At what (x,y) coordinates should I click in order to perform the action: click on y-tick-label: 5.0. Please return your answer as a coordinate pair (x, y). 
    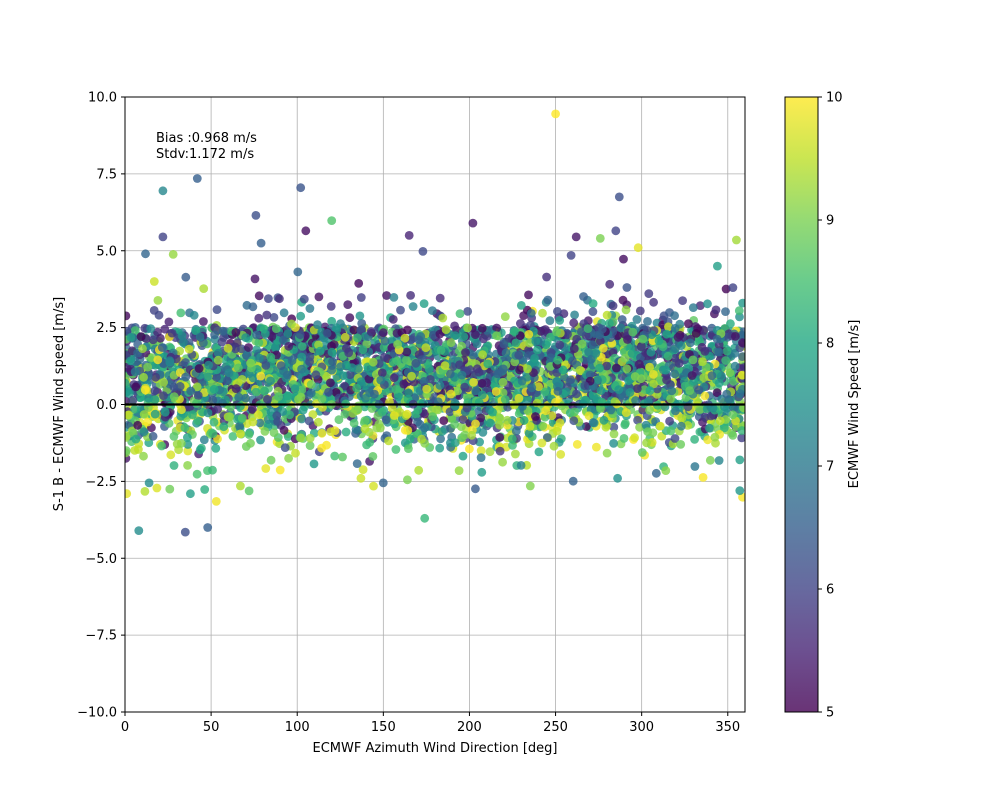
    Looking at the image, I should click on (106, 251).